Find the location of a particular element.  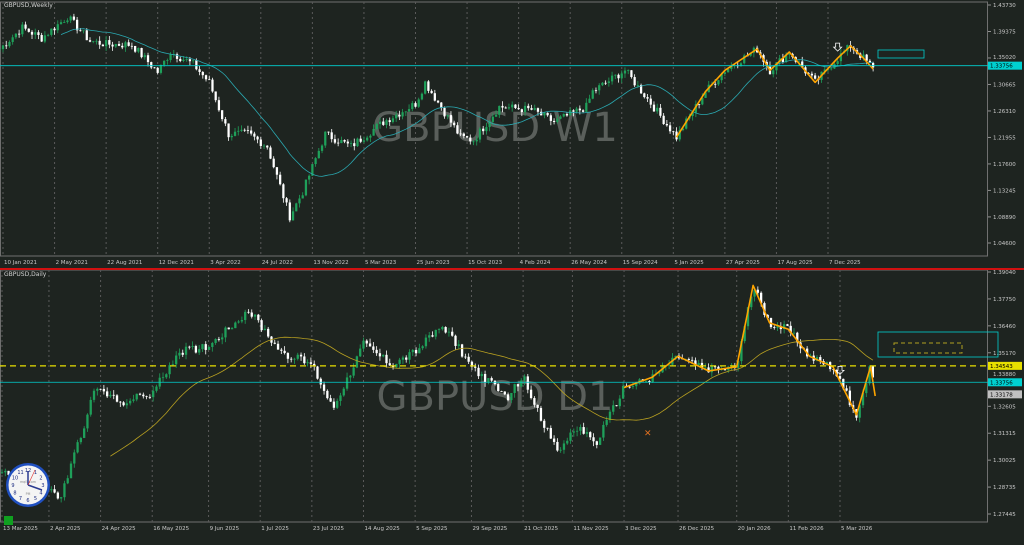

price-label-box is located at coordinates (1005, 382).